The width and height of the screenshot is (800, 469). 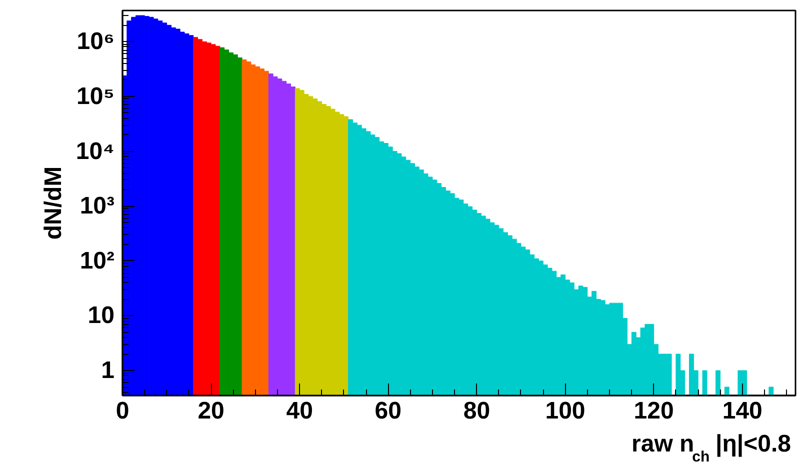 I want to click on x-tick-label: 40, so click(x=299, y=411).